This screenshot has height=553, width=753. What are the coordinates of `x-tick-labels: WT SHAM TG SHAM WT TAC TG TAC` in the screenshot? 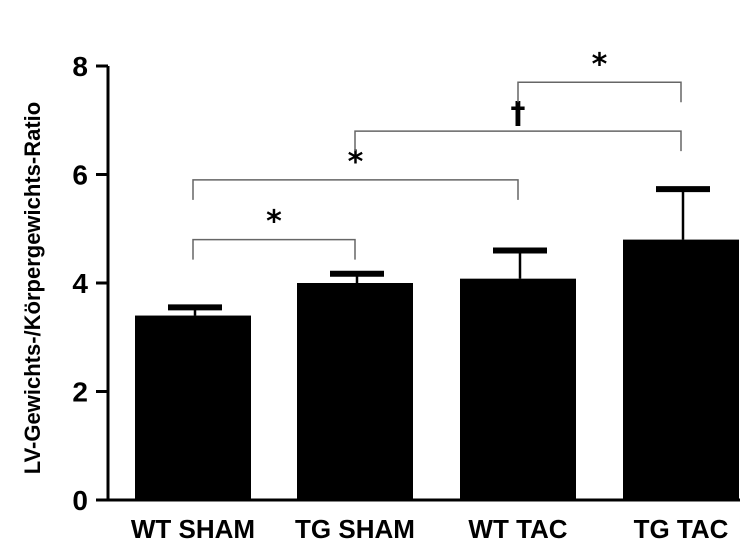 It's located at (430, 529).